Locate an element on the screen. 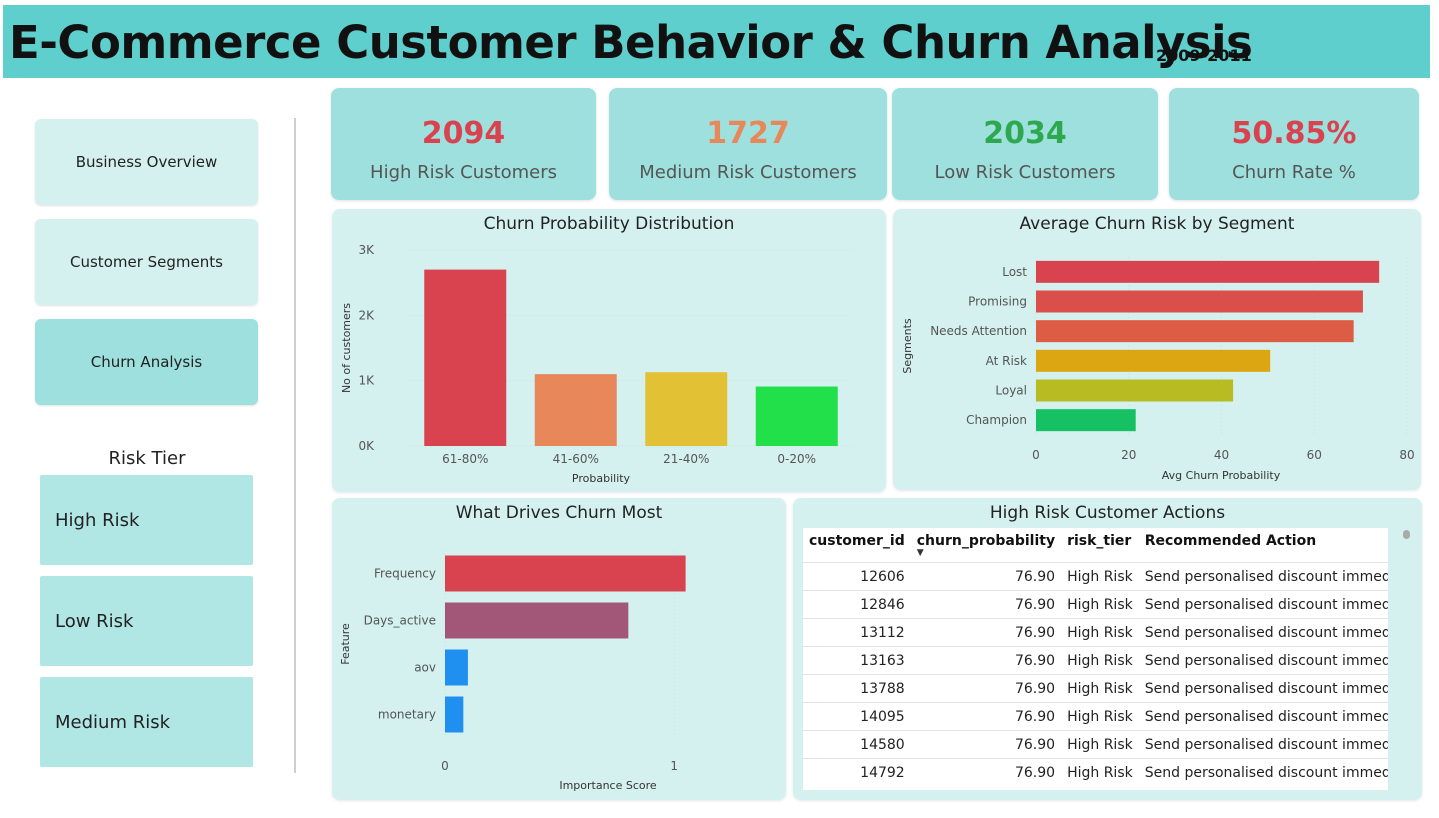 The height and width of the screenshot is (818, 1439). kpi-card-low-risk: 2034 Low Risk Customers is located at coordinates (1025, 144).